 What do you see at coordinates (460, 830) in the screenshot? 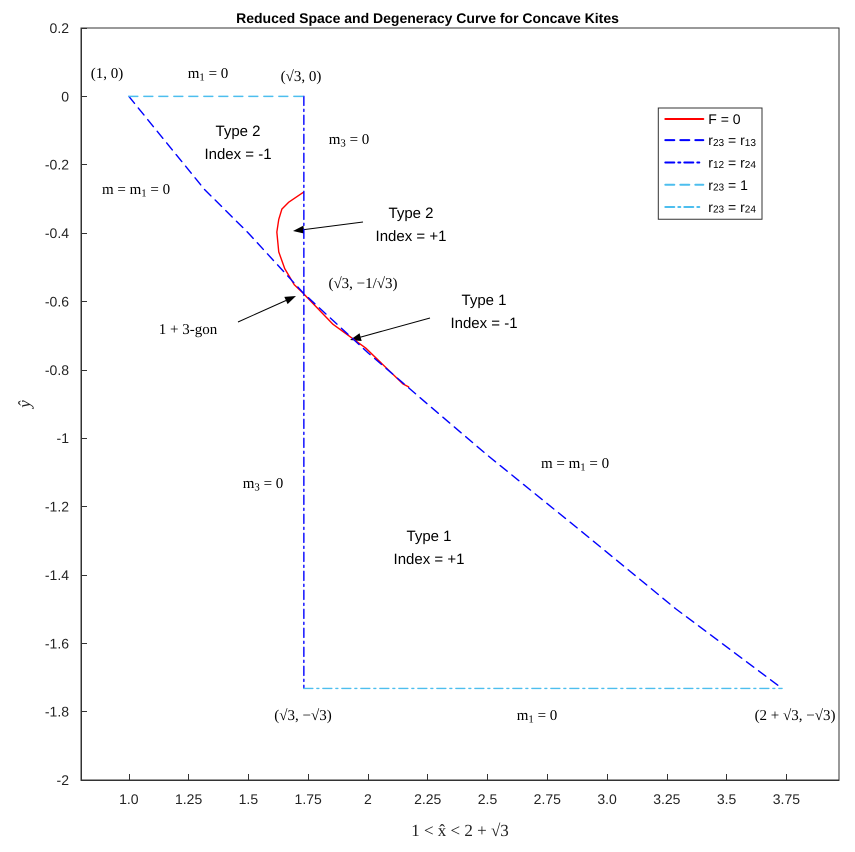
I see `x-axis-title: 1 < x̂ < 2 + √3` at bounding box center [460, 830].